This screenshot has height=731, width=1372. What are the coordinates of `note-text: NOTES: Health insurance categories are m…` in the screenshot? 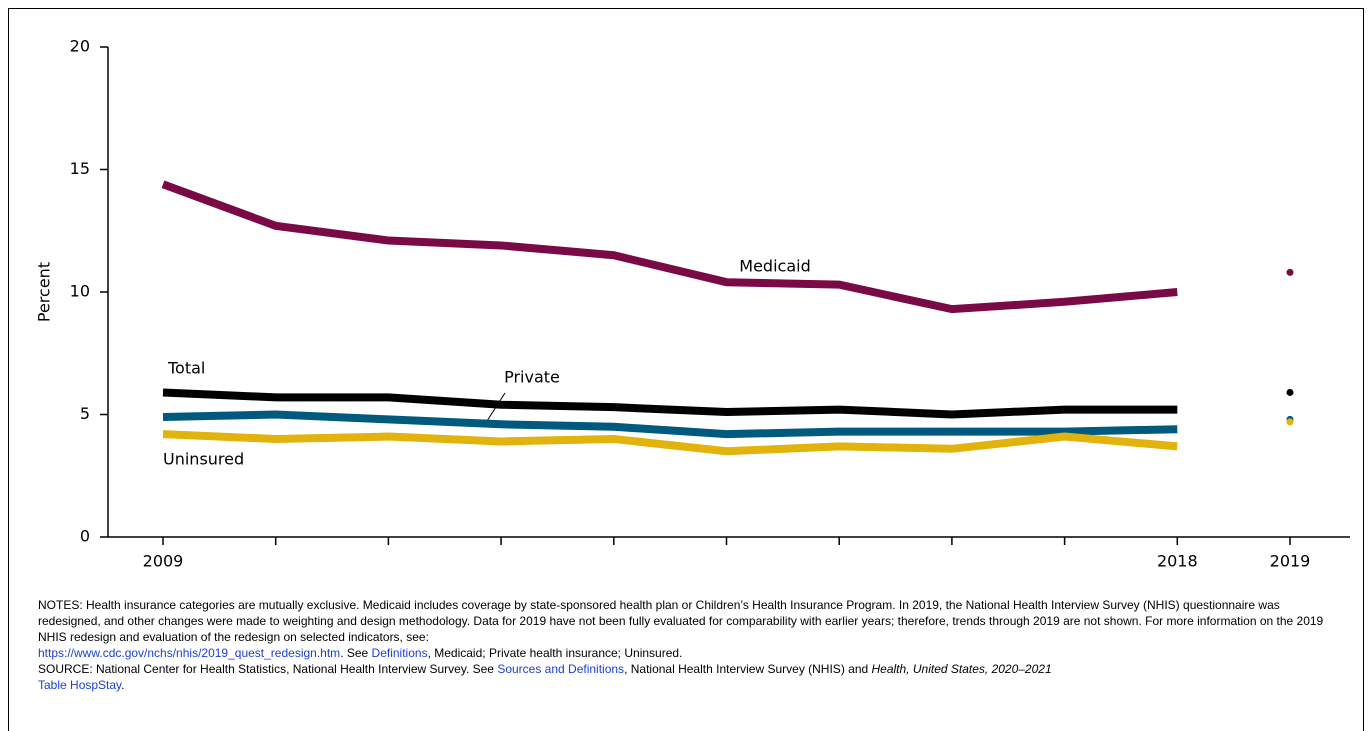 It's located at (681, 621).